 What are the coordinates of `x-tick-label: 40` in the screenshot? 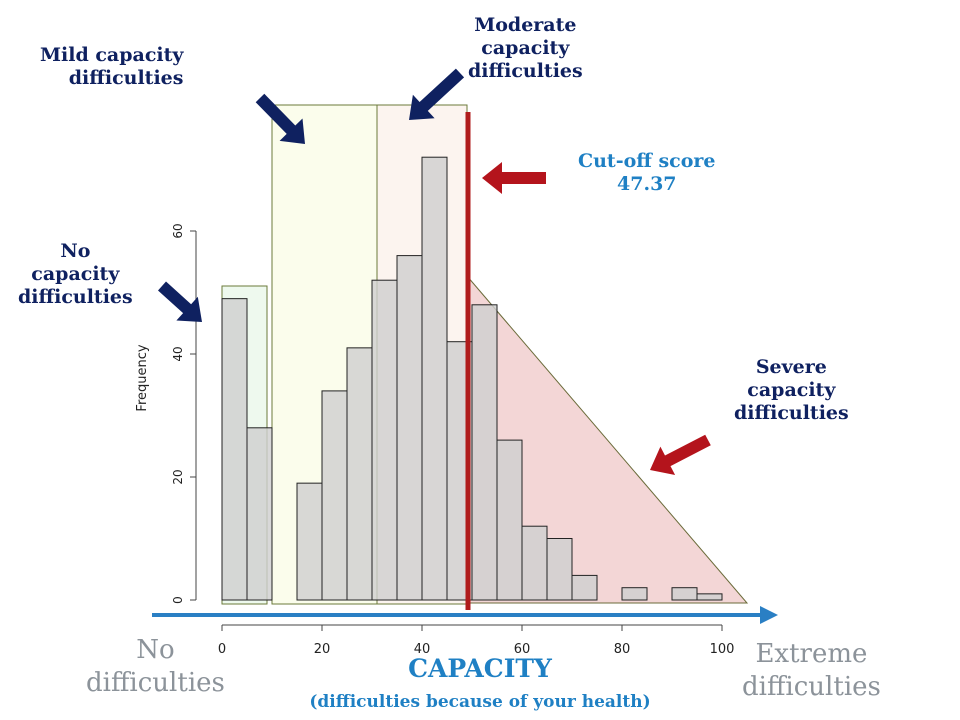 It's located at (422, 649).